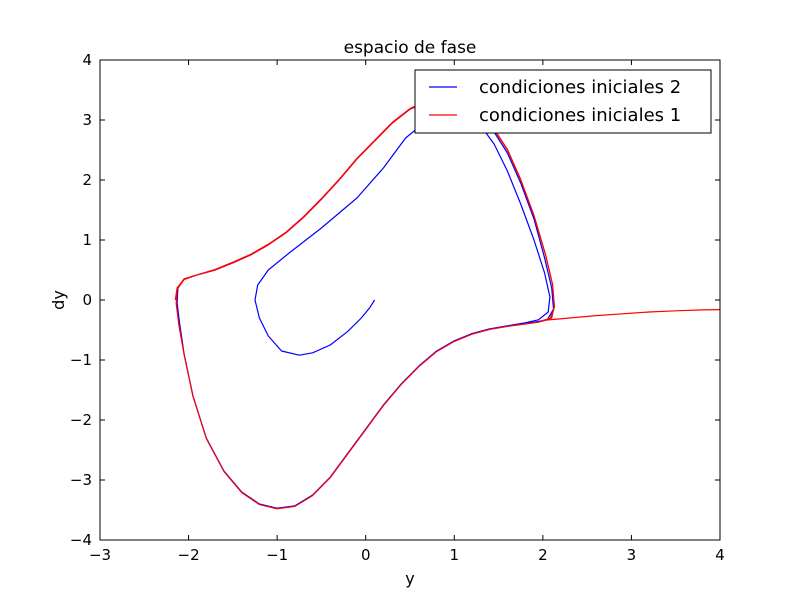  I want to click on x-tick-label: −2, so click(189, 555).